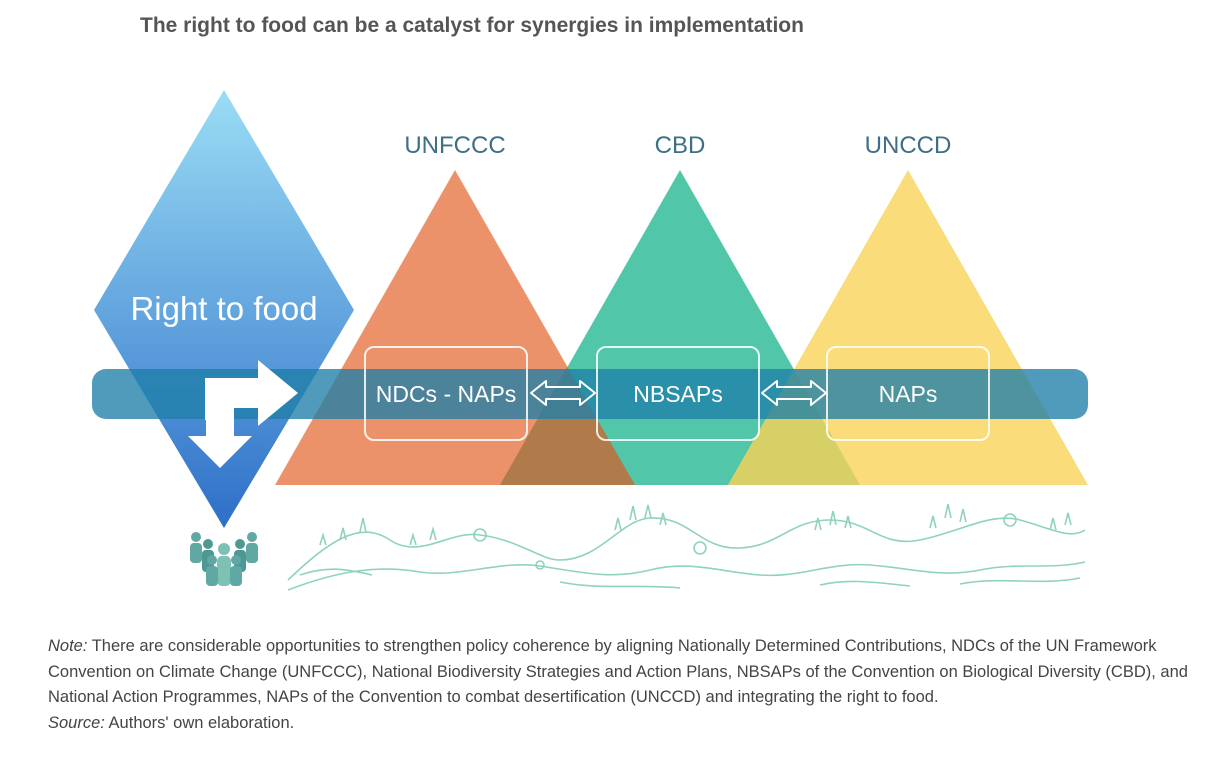 The image size is (1230, 769). What do you see at coordinates (68, 646) in the screenshot?
I see `note-label: Note:` at bounding box center [68, 646].